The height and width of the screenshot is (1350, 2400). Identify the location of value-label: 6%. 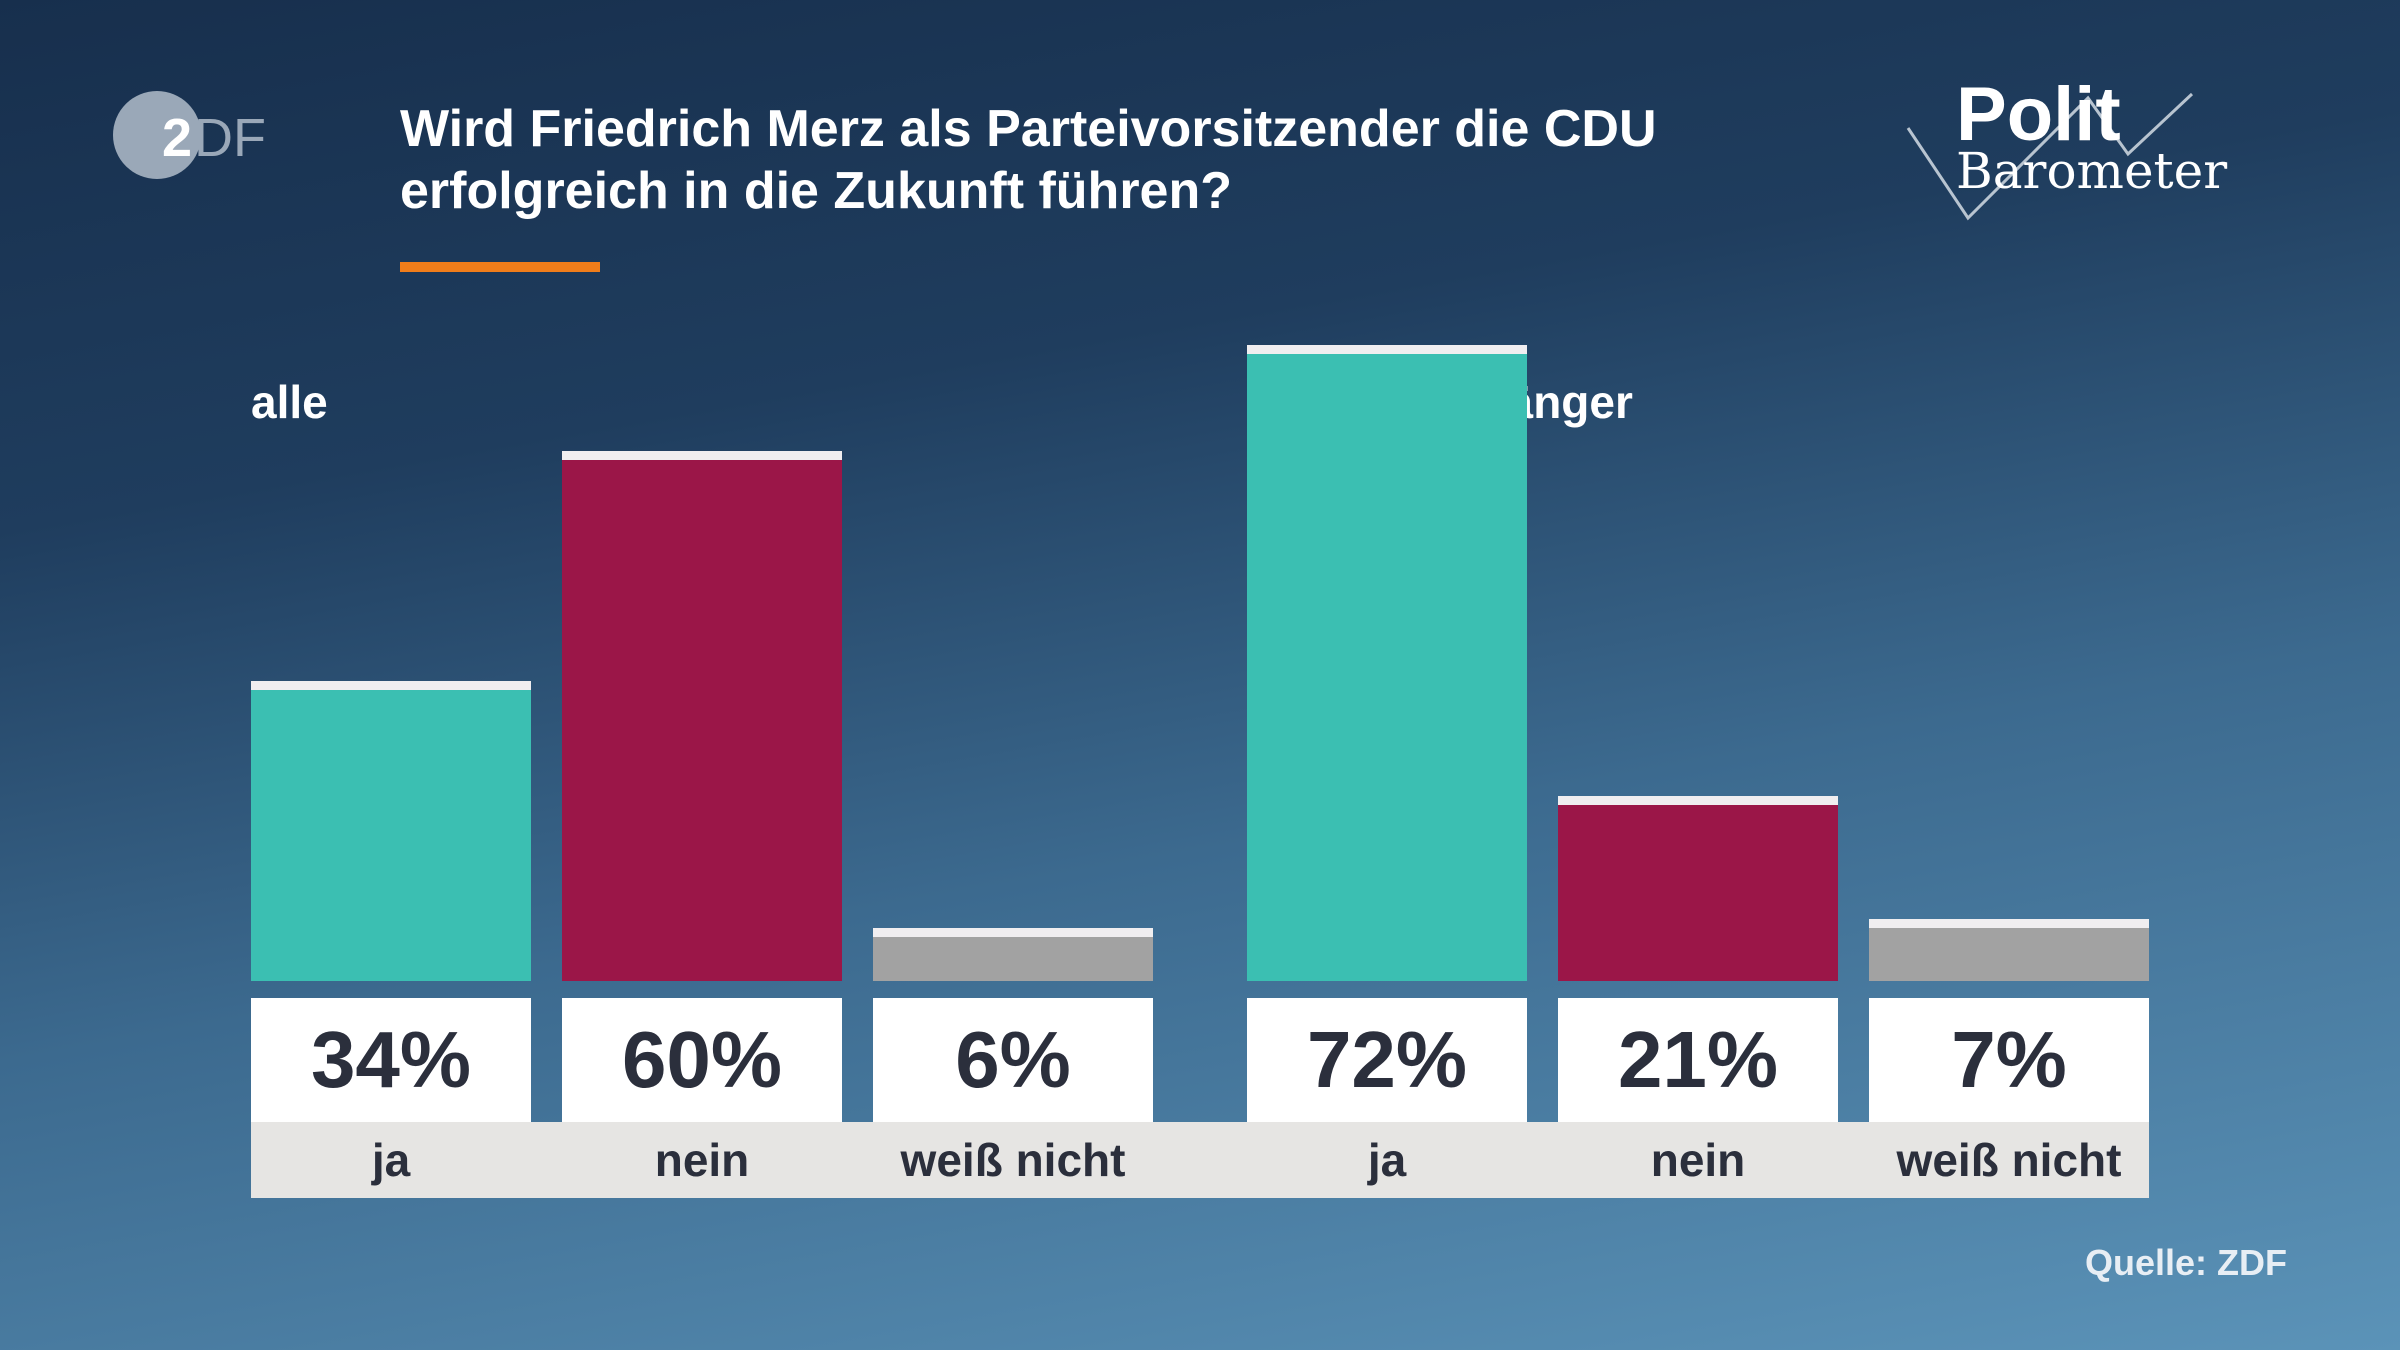
(1013, 1060).